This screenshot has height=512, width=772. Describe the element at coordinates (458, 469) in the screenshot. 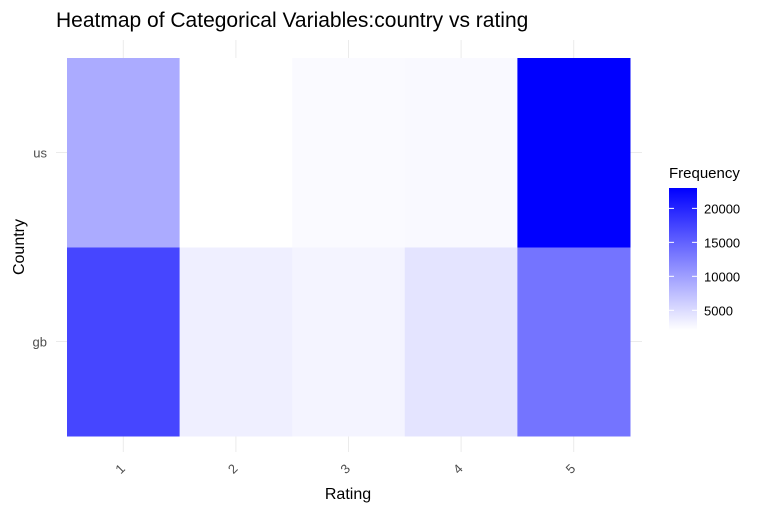

I see `x-tick-label: 4` at that location.